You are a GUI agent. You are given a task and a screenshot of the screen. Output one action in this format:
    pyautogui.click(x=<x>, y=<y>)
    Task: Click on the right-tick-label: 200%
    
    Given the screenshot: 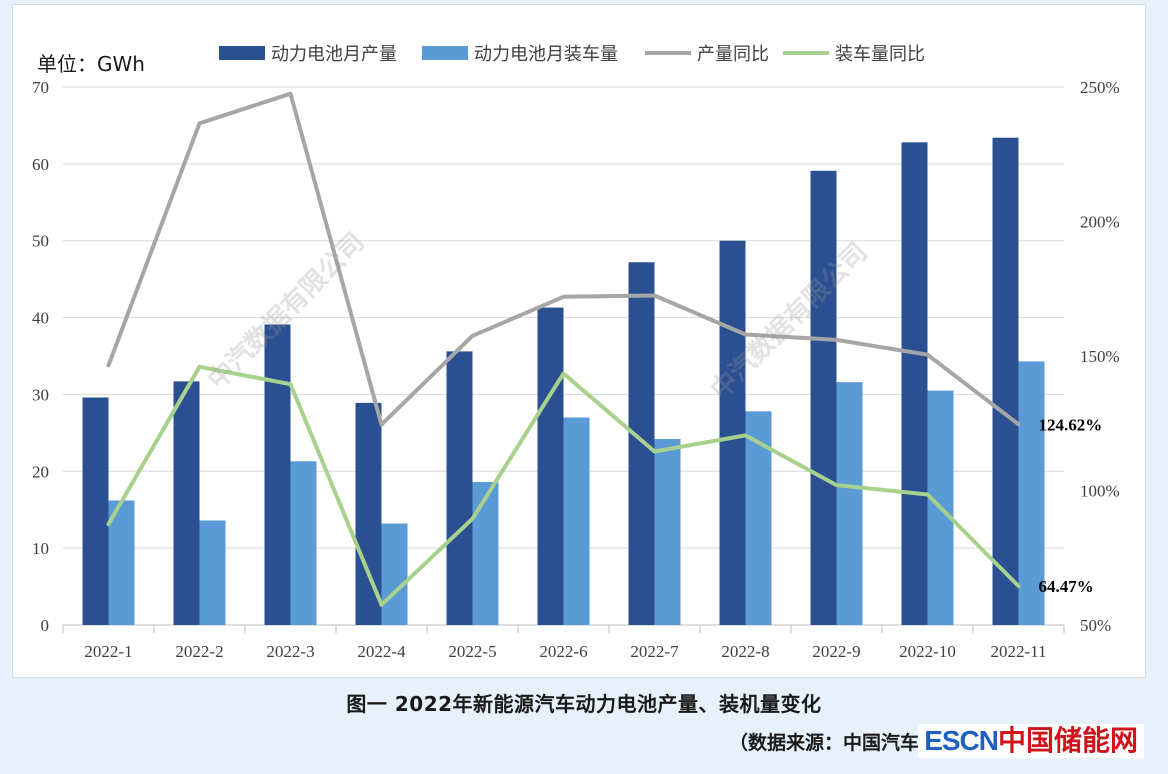 What is the action you would take?
    pyautogui.click(x=1100, y=222)
    